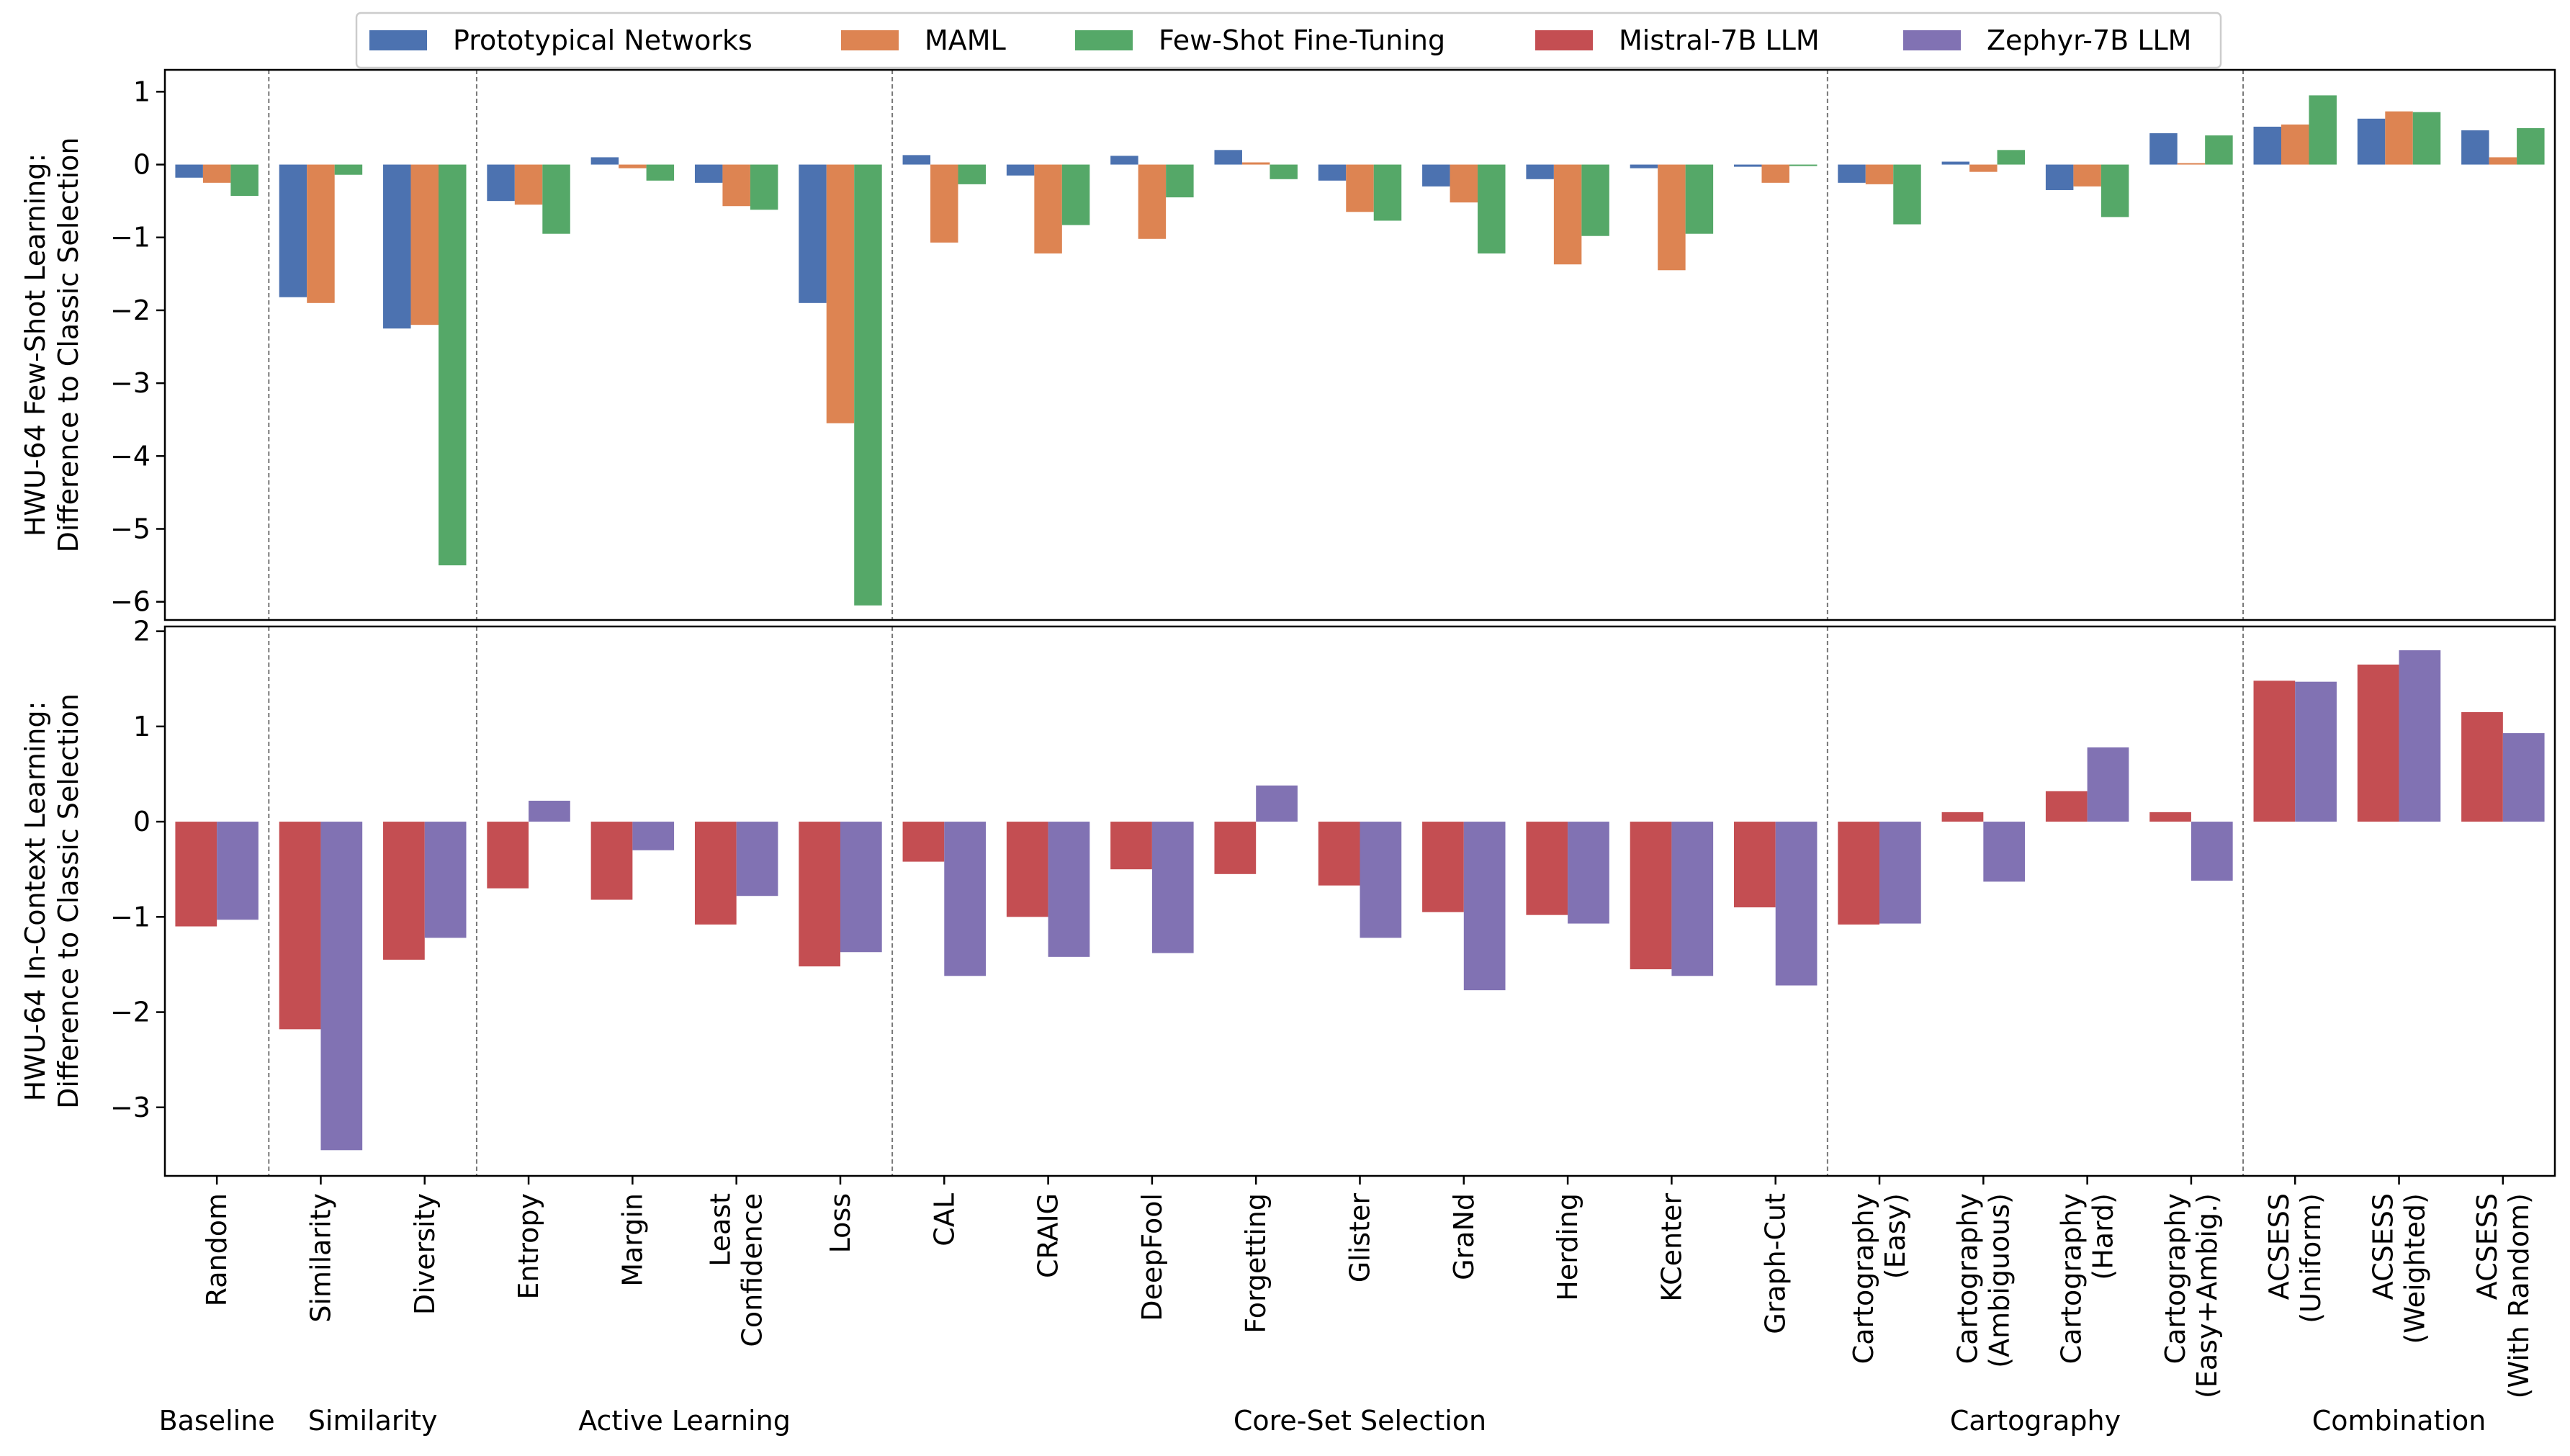 The width and height of the screenshot is (2570, 1456). What do you see at coordinates (840, 293) in the screenshot?
I see `bar-maml-loss` at bounding box center [840, 293].